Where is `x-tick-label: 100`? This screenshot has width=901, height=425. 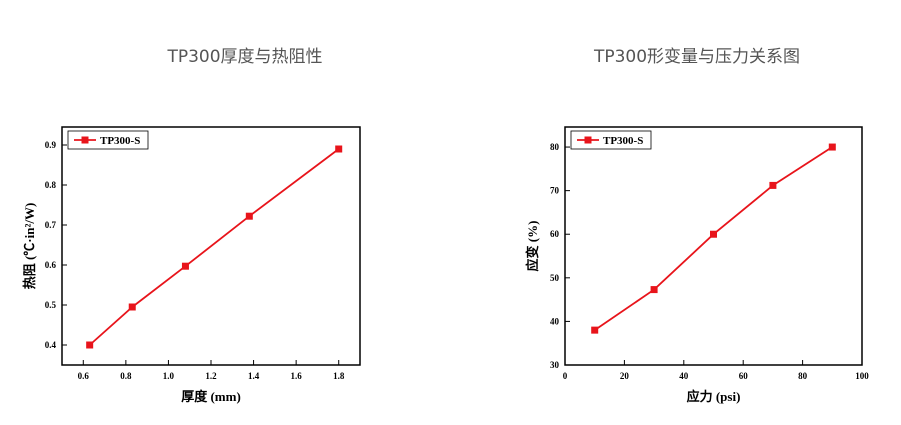 x-tick-label: 100 is located at coordinates (862, 376).